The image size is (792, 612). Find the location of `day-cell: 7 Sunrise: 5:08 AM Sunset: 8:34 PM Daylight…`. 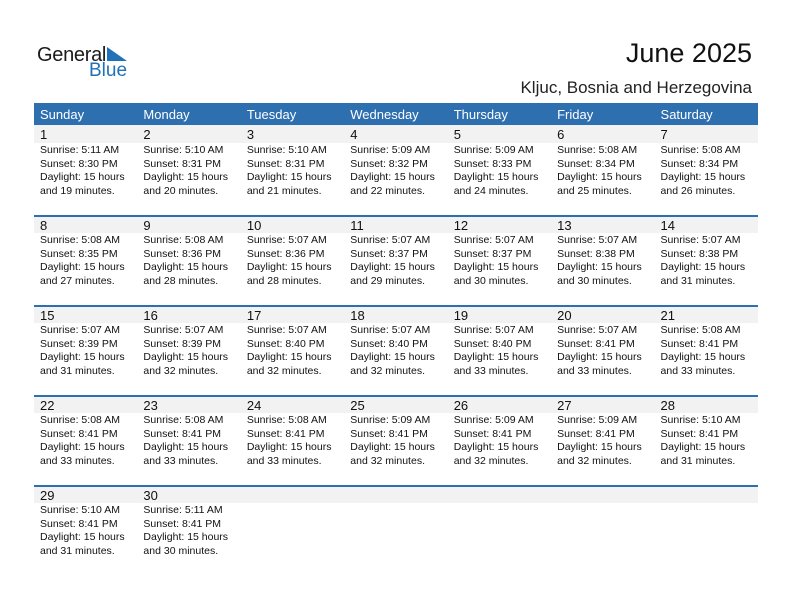

day-cell: 7 Sunrise: 5:08 AM Sunset: 8:34 PM Daylight… is located at coordinates (706, 170).